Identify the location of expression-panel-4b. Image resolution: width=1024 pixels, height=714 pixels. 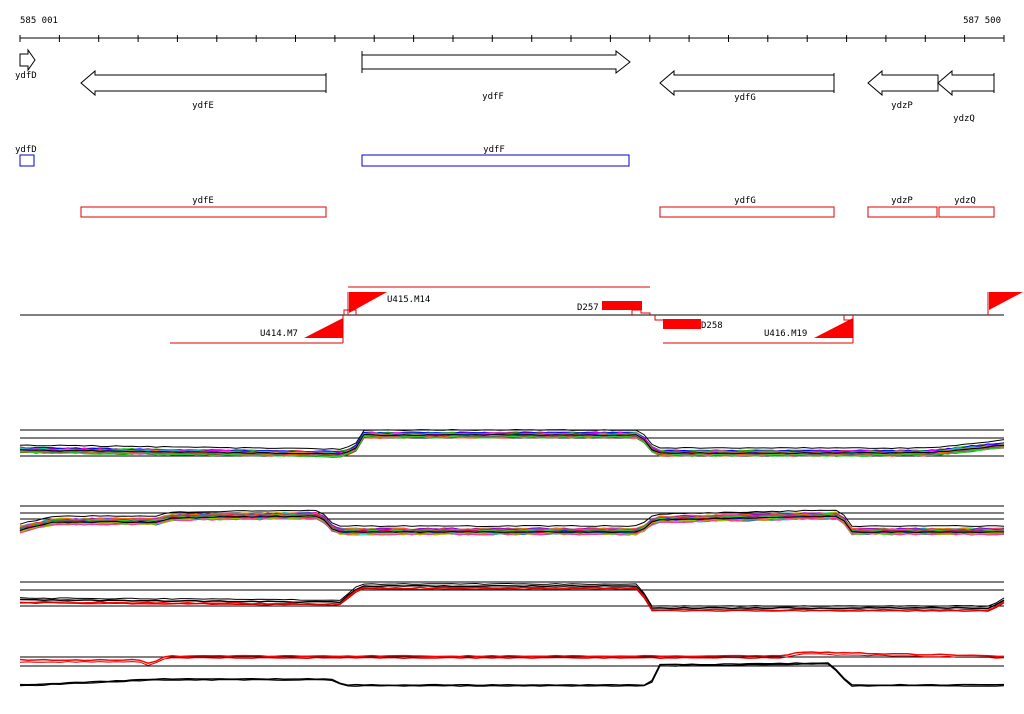
(512, 674).